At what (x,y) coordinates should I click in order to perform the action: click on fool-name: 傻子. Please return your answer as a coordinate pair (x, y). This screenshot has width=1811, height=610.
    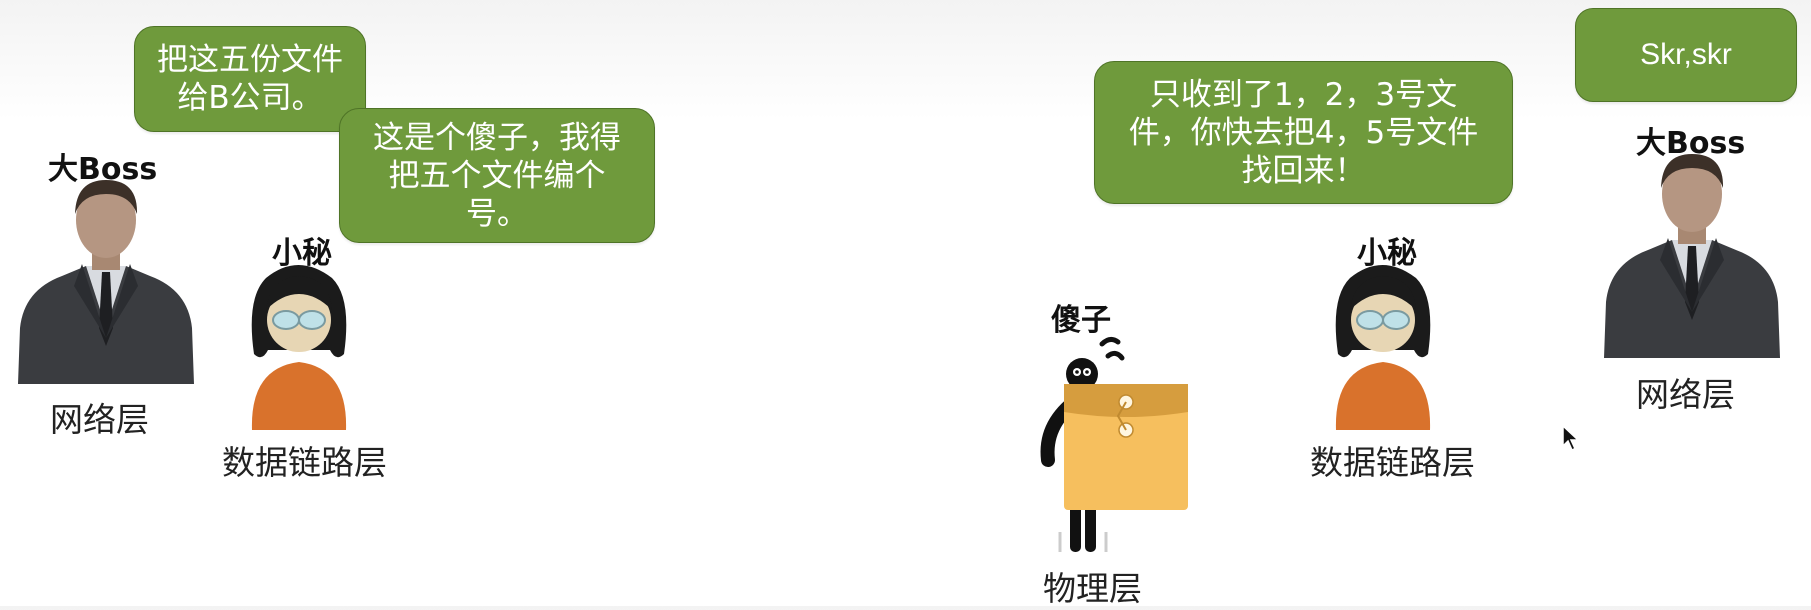
    Looking at the image, I should click on (1081, 320).